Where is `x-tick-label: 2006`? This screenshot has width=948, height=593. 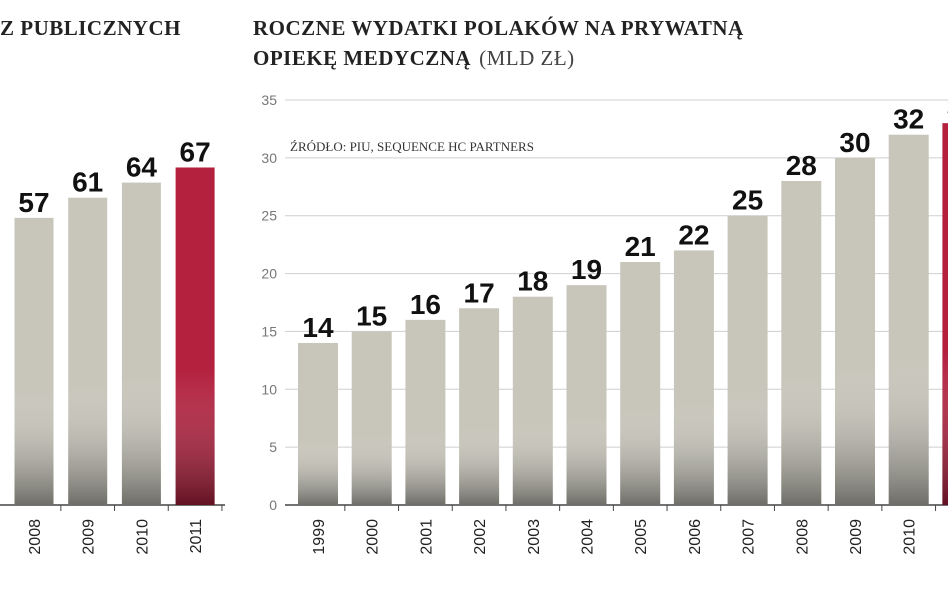
x-tick-label: 2006 is located at coordinates (695, 537).